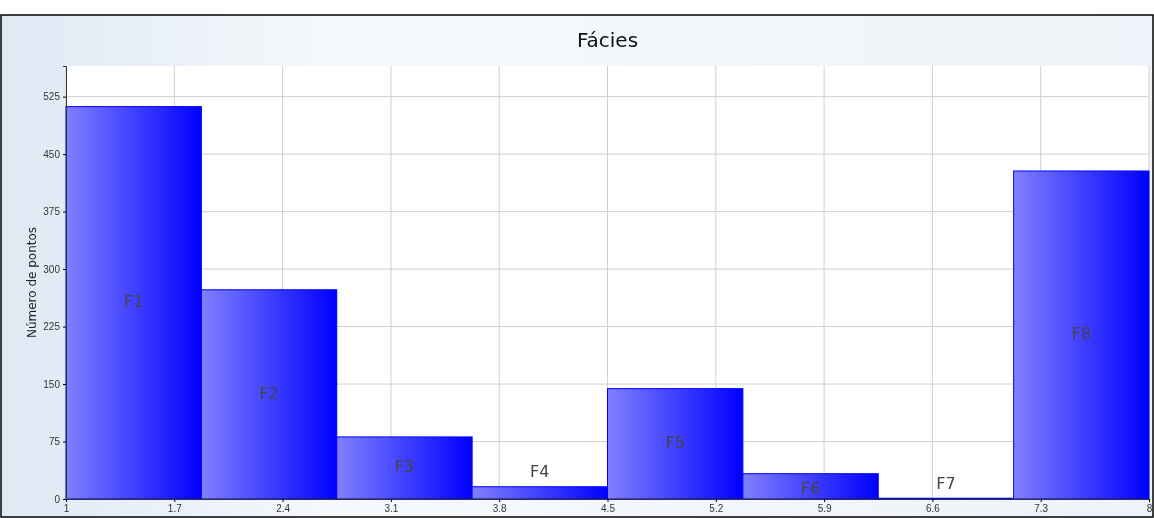 The height and width of the screenshot is (518, 1154). What do you see at coordinates (269, 393) in the screenshot?
I see `annotation: F2` at bounding box center [269, 393].